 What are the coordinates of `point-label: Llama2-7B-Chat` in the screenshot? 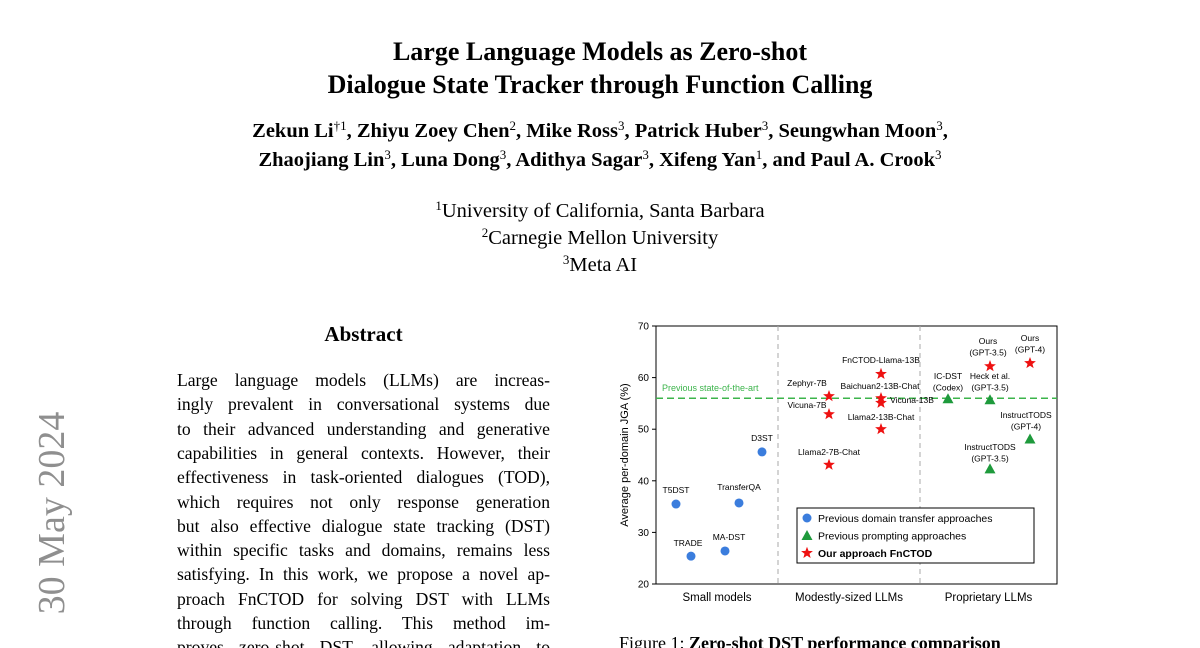 It's located at (829, 452).